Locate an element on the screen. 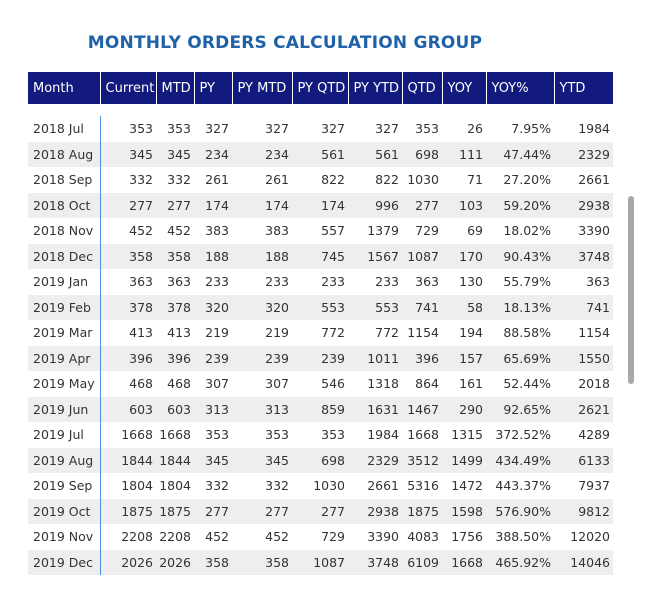  table-cell: 130 is located at coordinates (464, 282).